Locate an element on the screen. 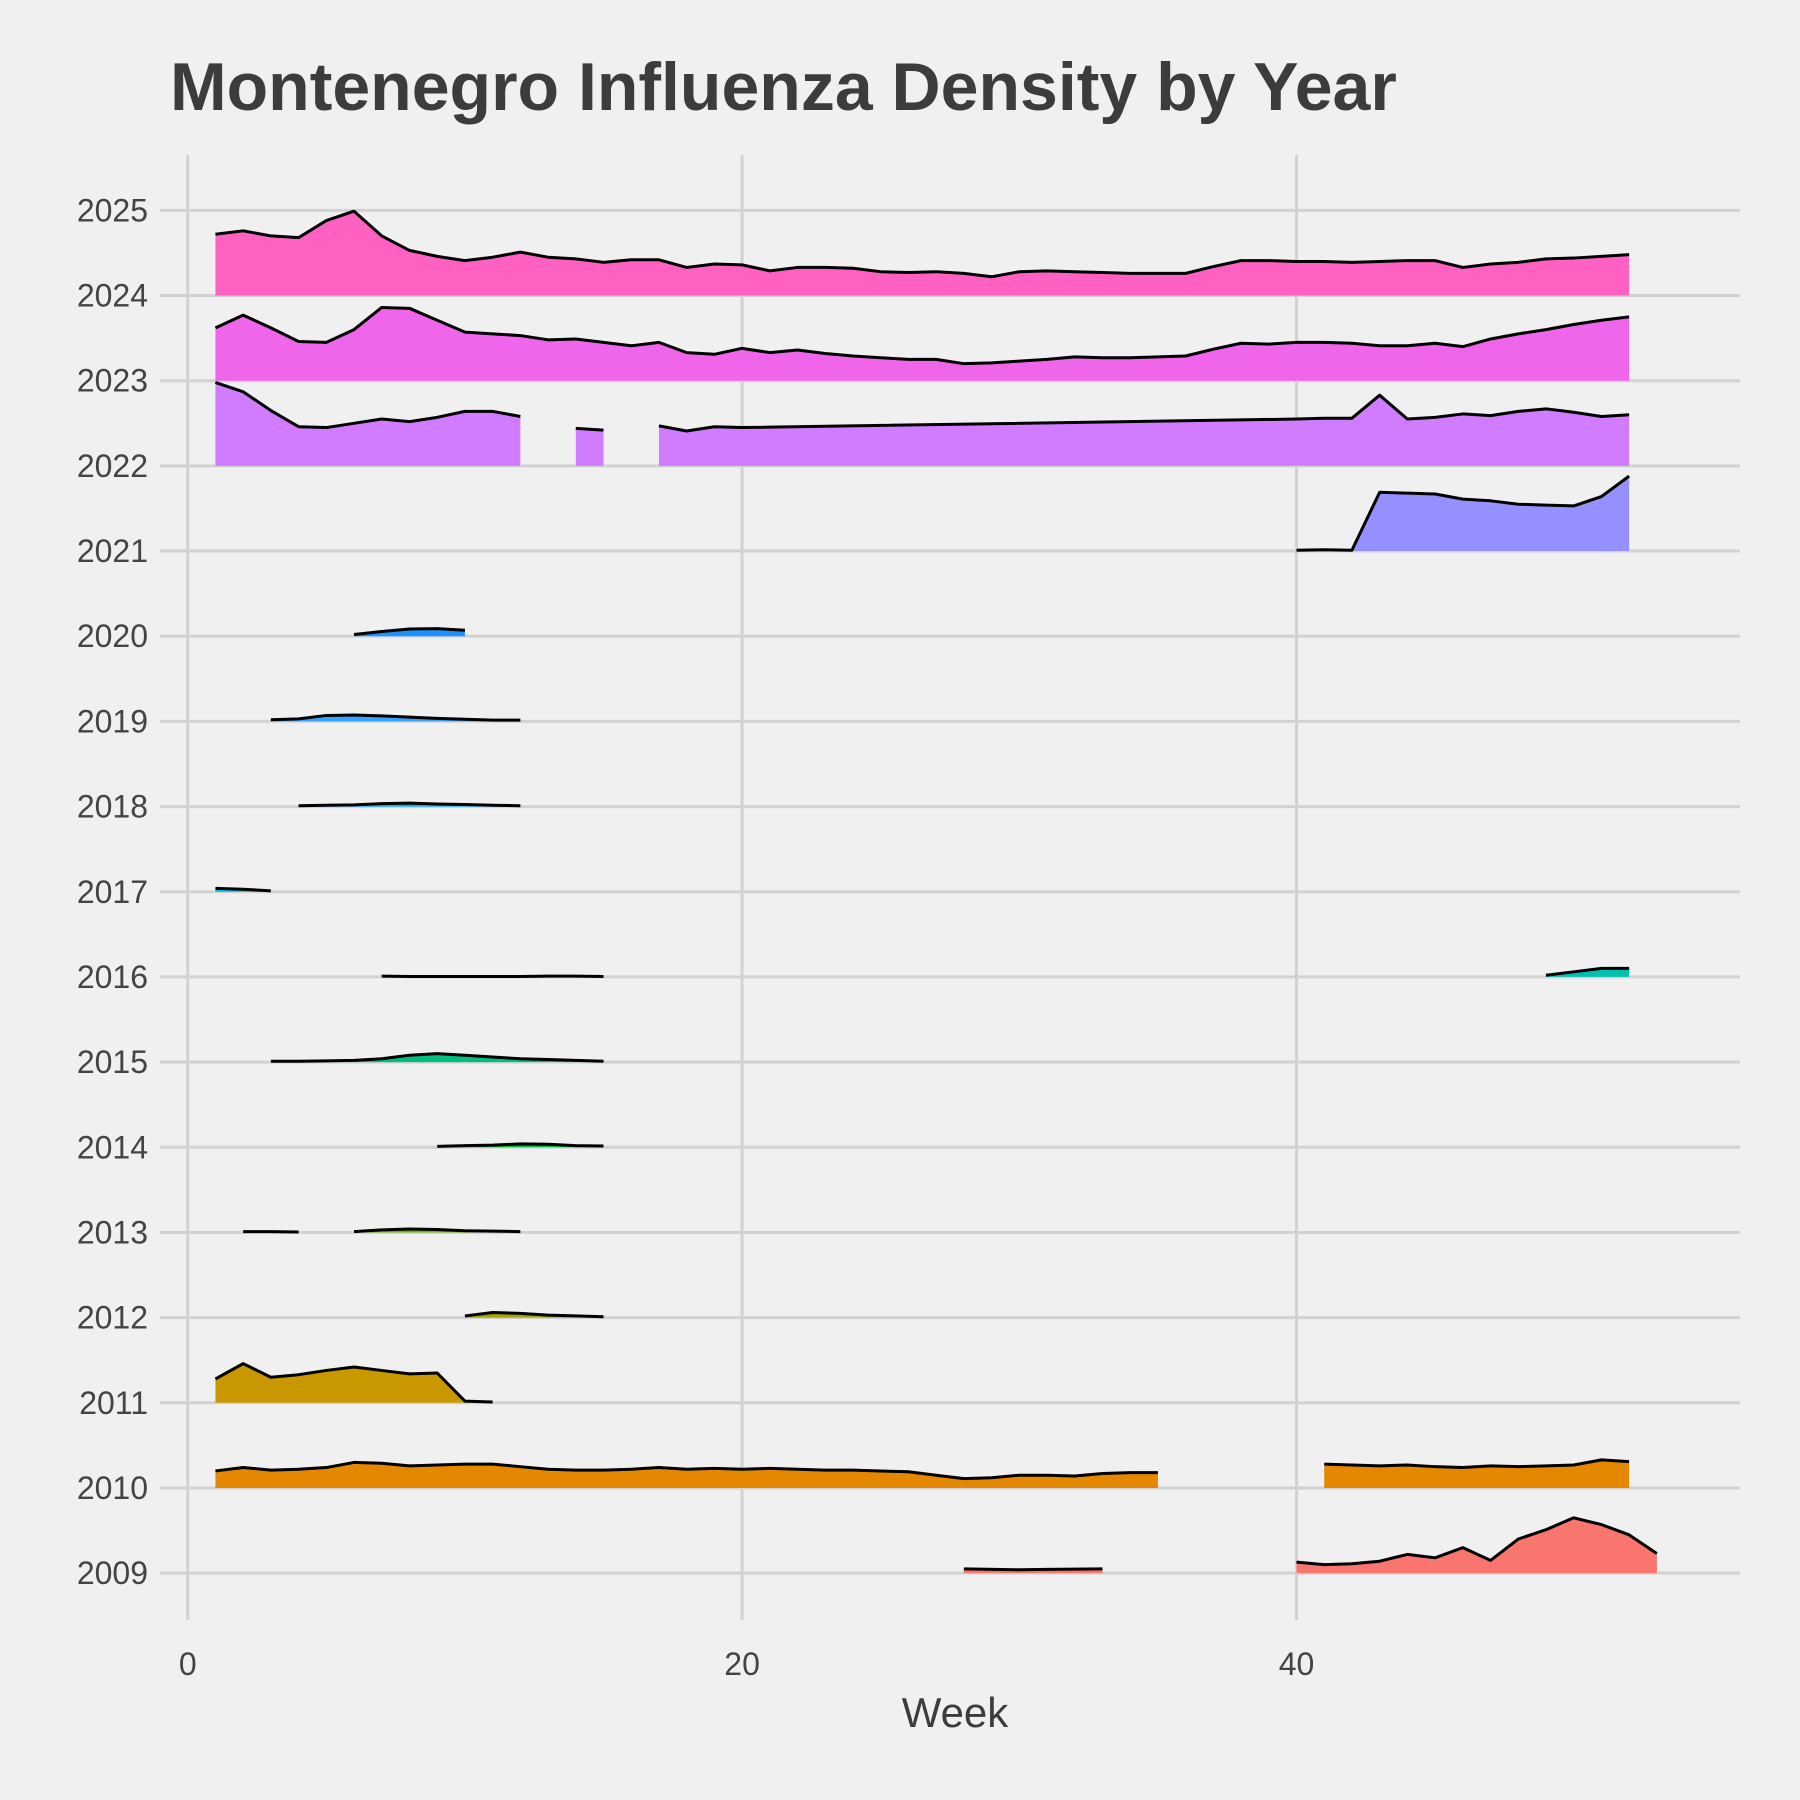  x-tick-40: 40 is located at coordinates (1297, 1664).